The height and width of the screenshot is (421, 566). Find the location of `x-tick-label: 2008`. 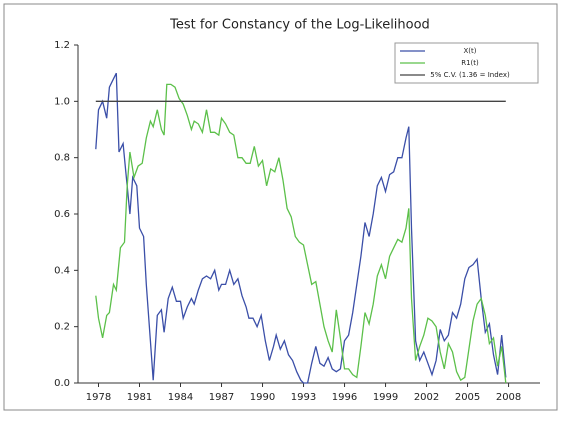

x-tick-label: 2008 is located at coordinates (508, 397).